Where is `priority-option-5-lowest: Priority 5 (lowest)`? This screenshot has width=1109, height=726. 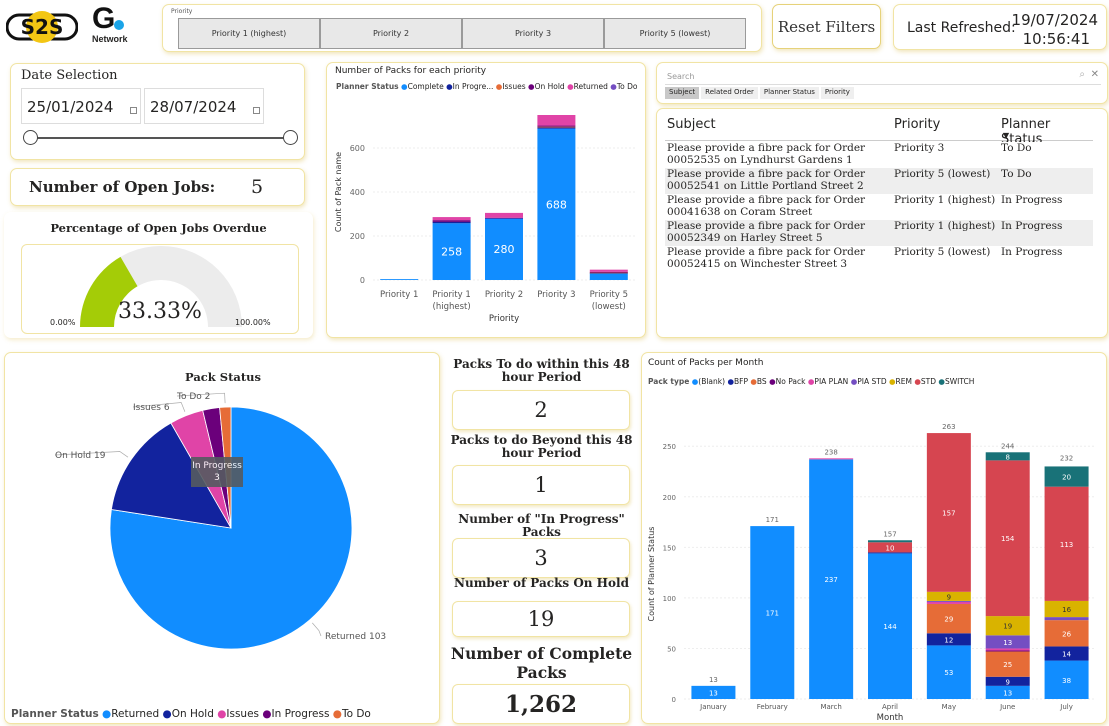 priority-option-5-lowest: Priority 5 (lowest) is located at coordinates (675, 33).